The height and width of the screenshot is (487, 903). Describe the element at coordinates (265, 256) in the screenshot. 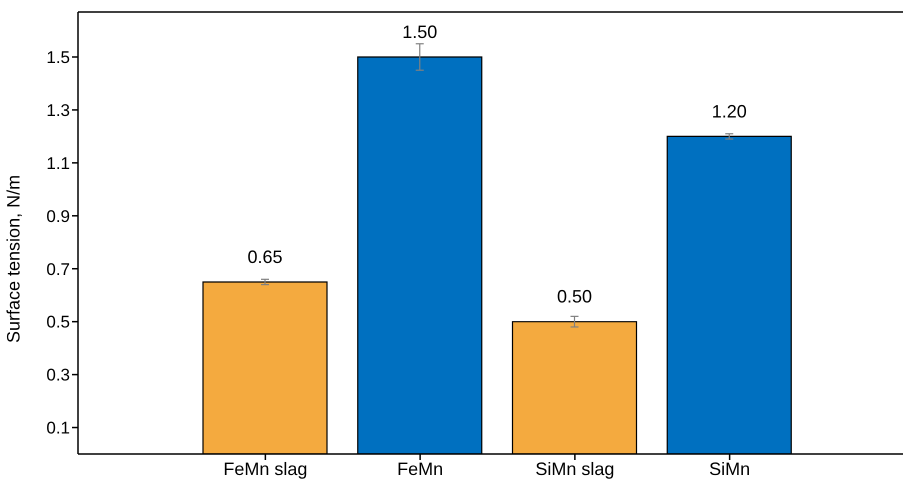

I see `data-label: 0.65` at that location.